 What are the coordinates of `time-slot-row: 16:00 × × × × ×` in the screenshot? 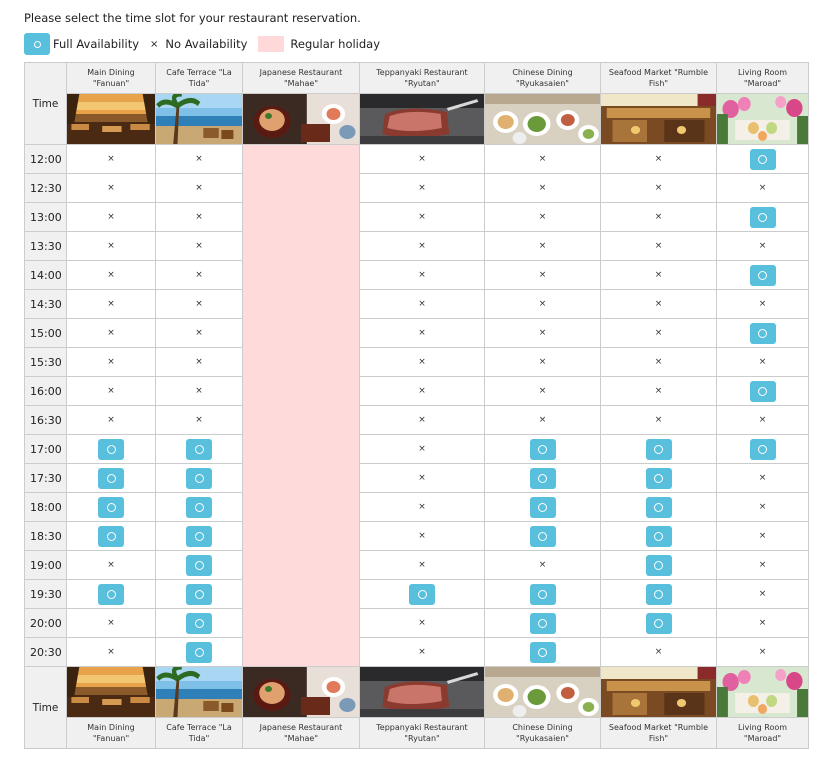 It's located at (416, 391).